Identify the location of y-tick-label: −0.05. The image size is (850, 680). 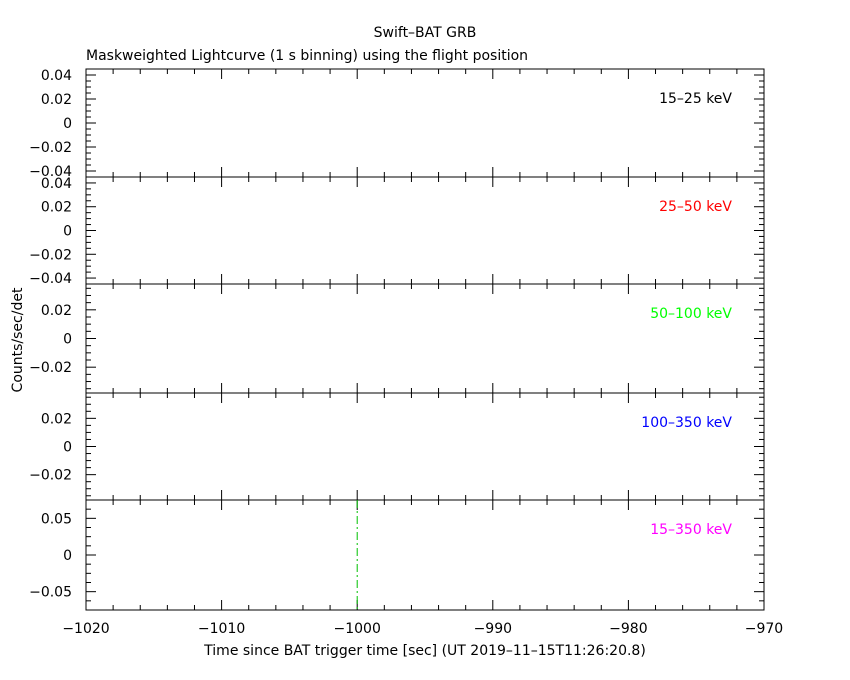
(50, 593).